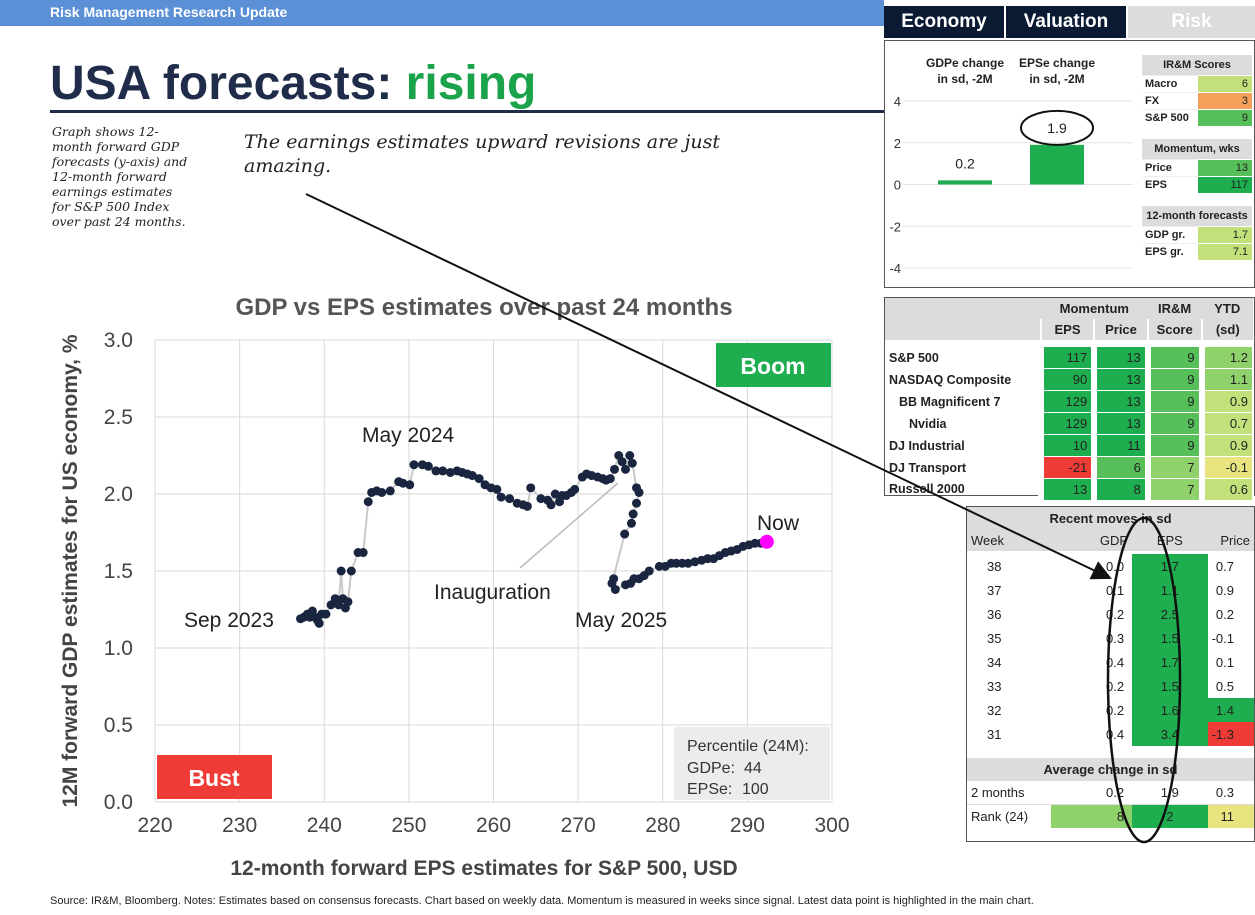 The image size is (1255, 915). Describe the element at coordinates (753, 768) in the screenshot. I see `percentile-gdpe-value: 44` at that location.